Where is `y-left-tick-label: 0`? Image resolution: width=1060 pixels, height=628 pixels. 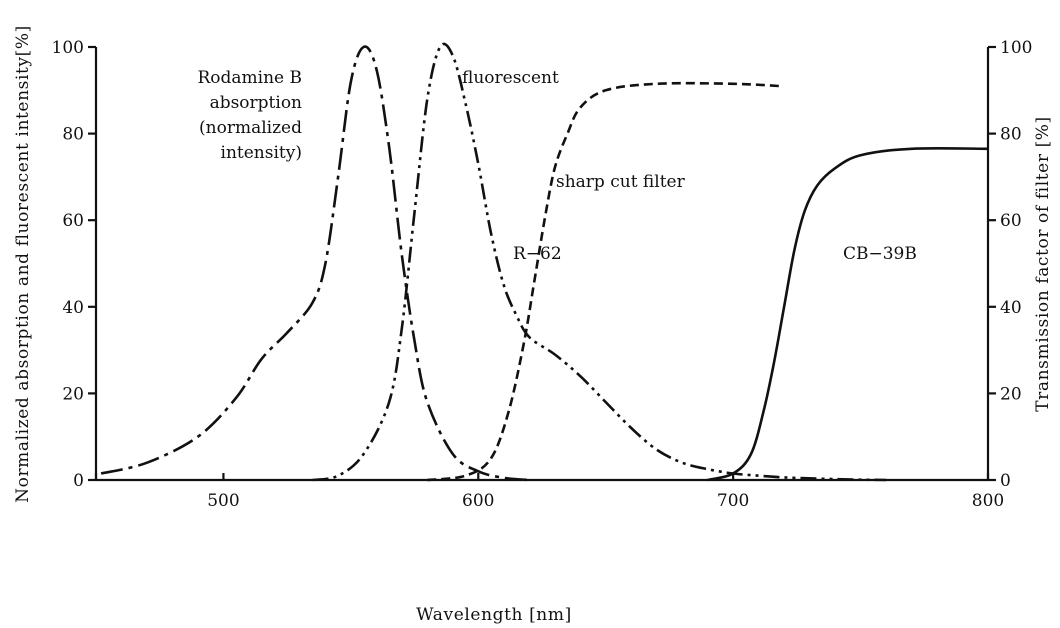
y-left-tick-label: 0 is located at coordinates (78, 481).